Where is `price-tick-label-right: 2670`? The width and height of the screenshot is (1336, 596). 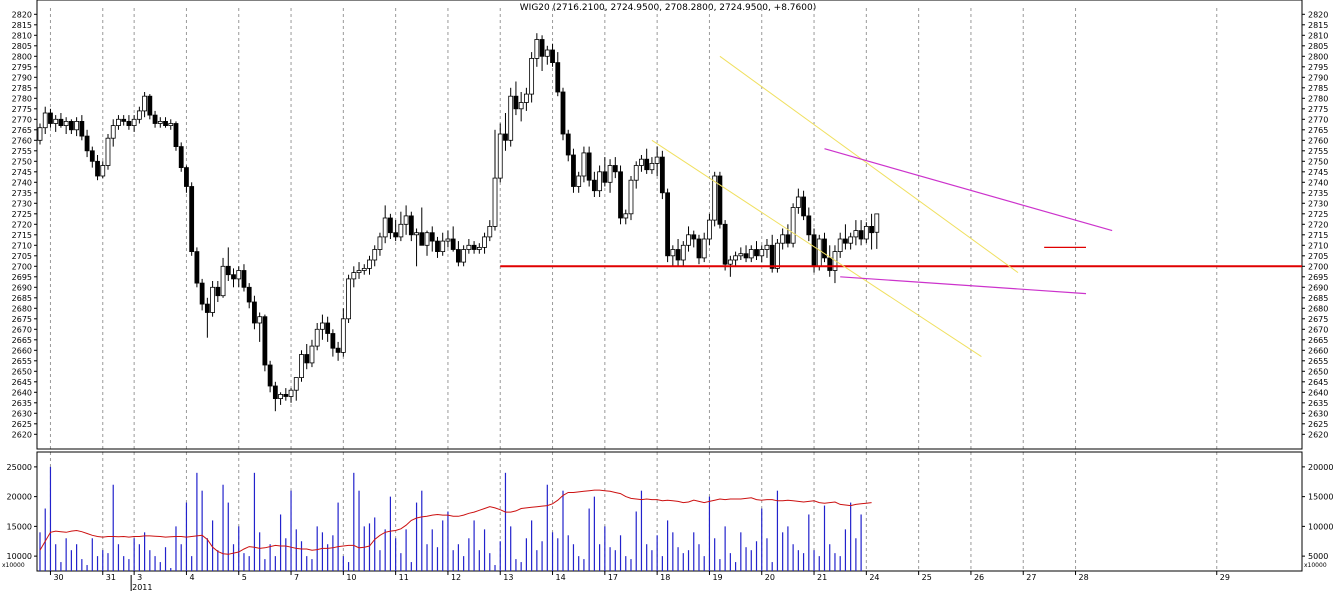 price-tick-label-right: 2670 is located at coordinates (1318, 329).